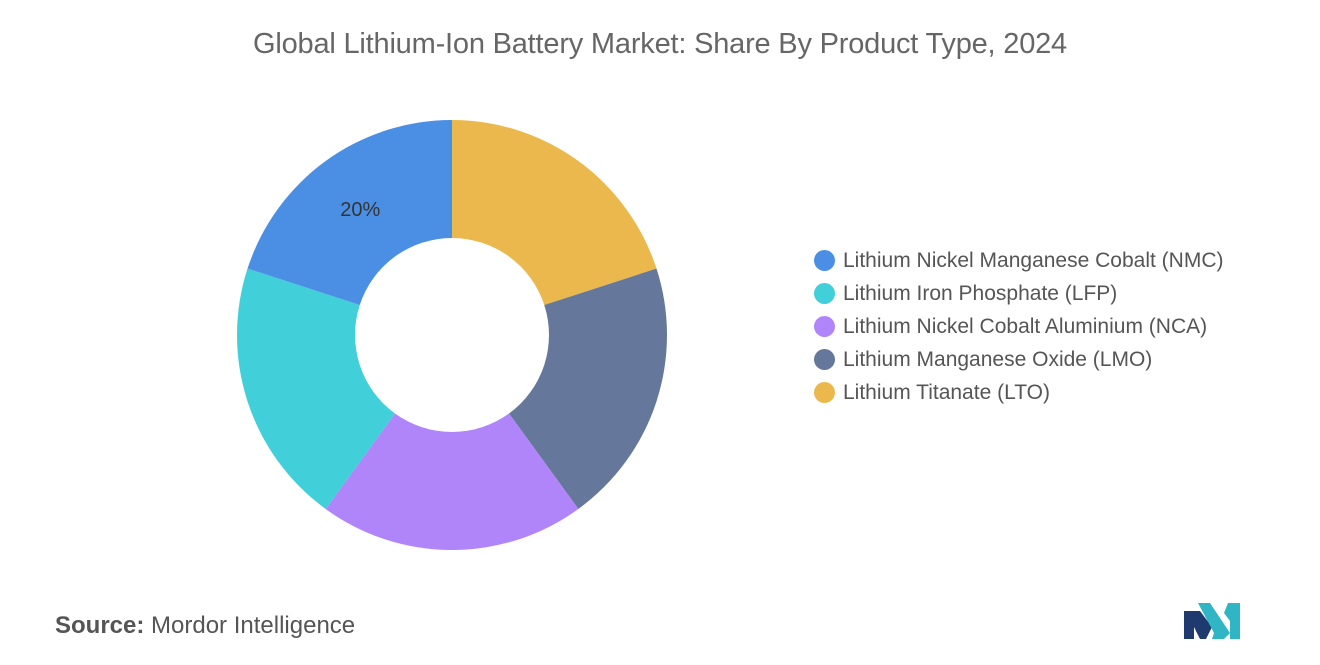  I want to click on legend-item: Lithium Iron Phosphate (LFP), so click(1018, 293).